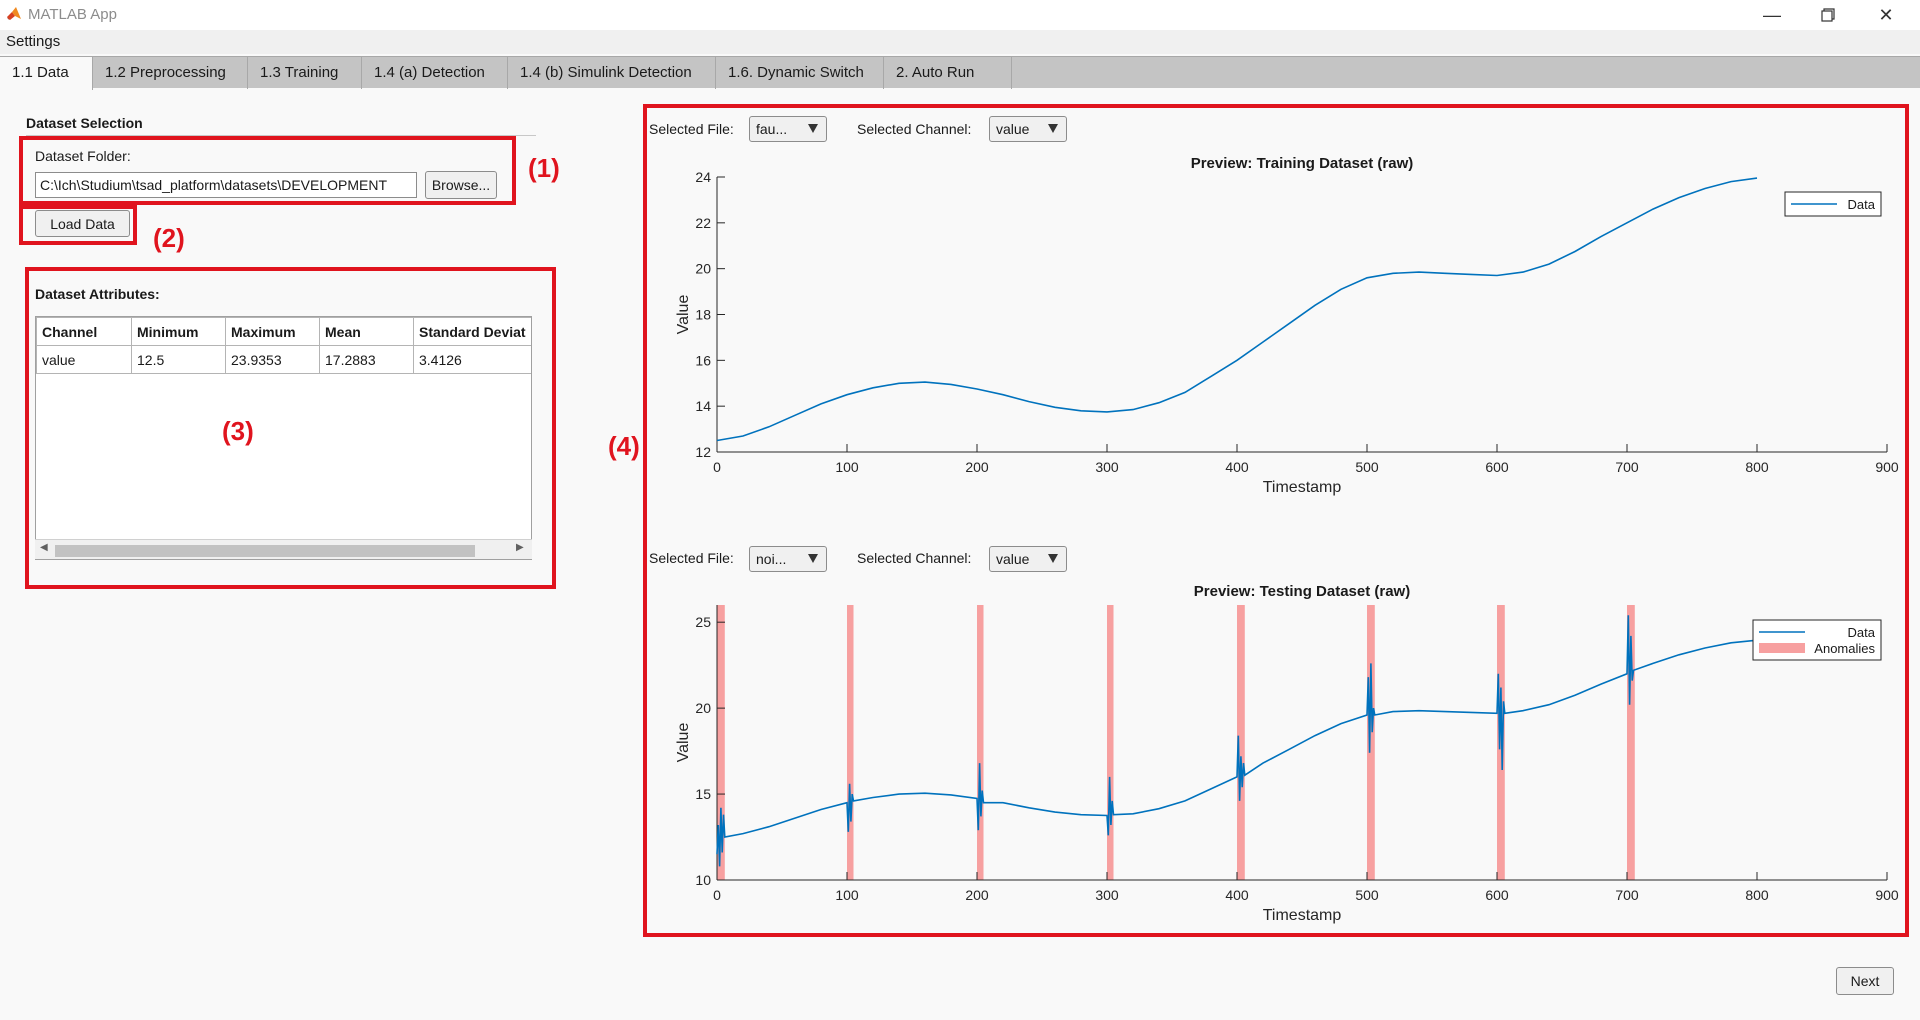 The height and width of the screenshot is (1020, 1920). I want to click on y-axis-label: Value, so click(683, 743).